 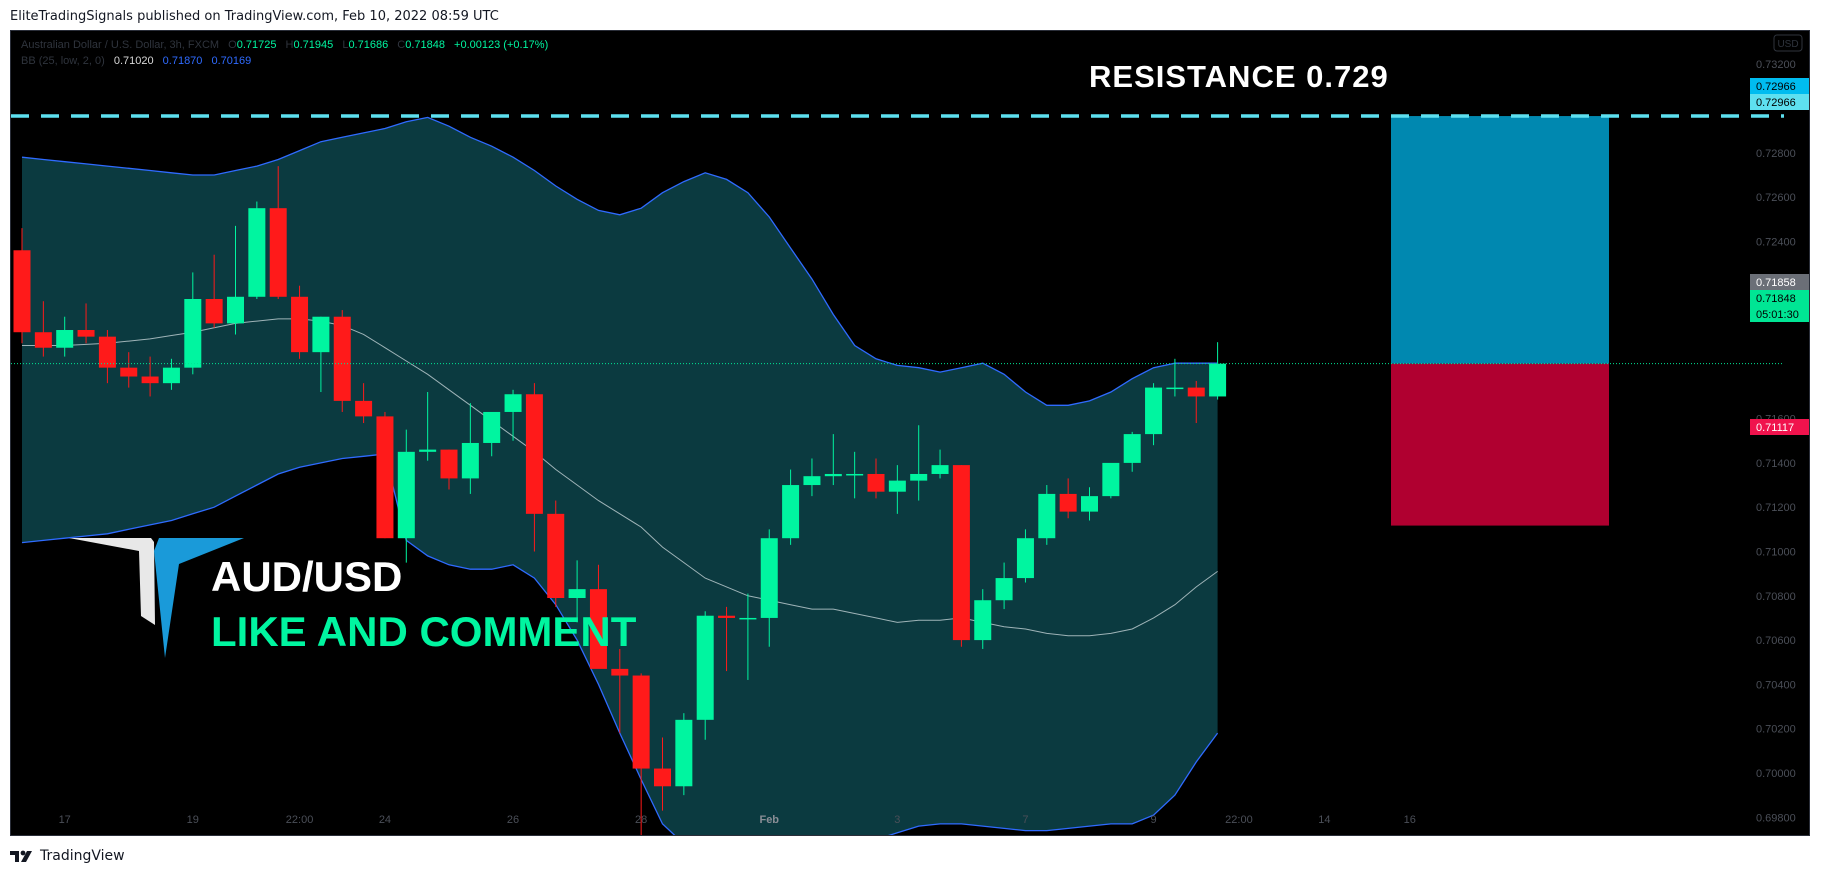 What do you see at coordinates (21, 856) in the screenshot?
I see `tradingview-logo-icon` at bounding box center [21, 856].